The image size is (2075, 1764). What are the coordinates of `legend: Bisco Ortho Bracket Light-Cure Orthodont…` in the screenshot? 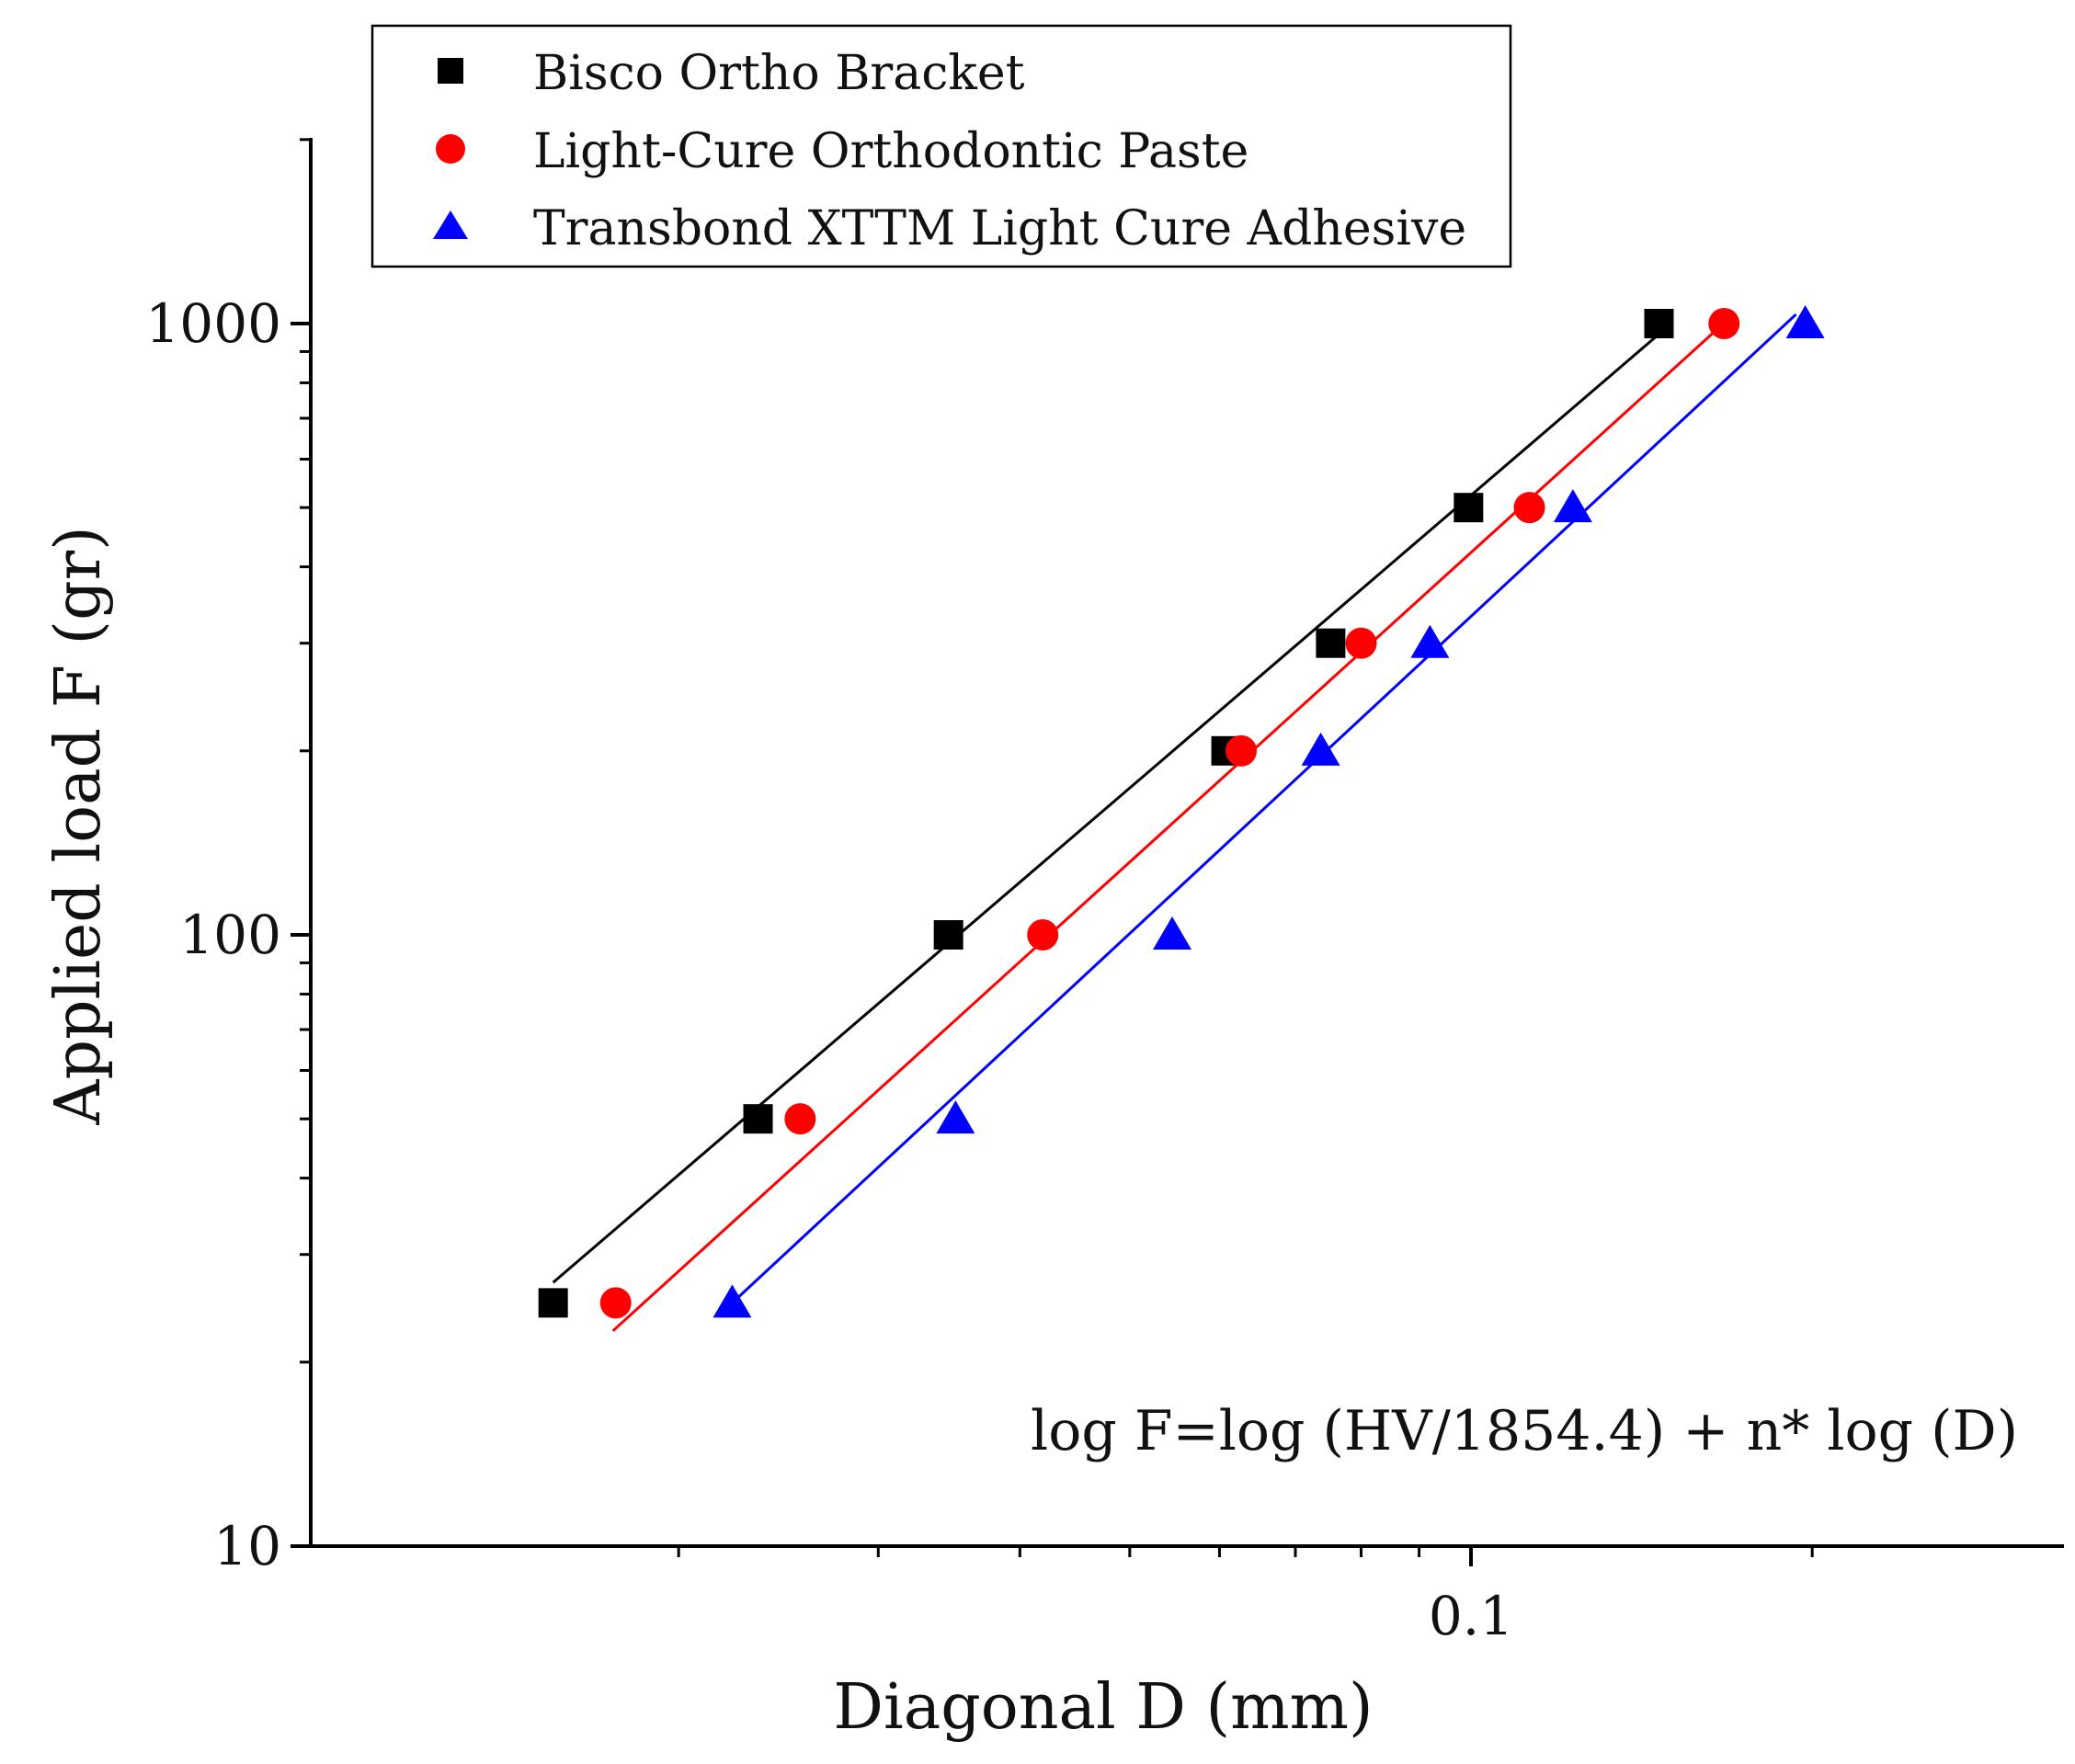 It's located at (941, 146).